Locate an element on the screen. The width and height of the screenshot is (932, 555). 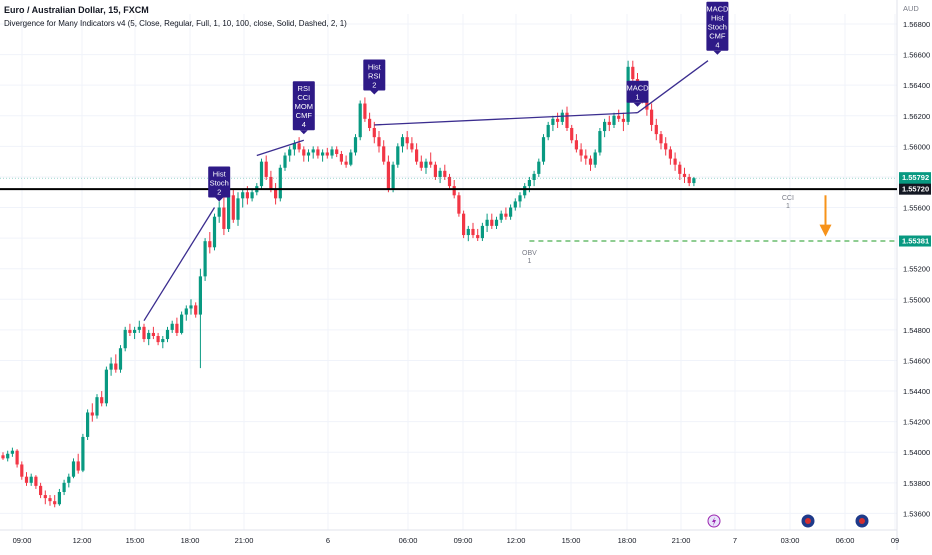
price-tick-label: 1.53600 is located at coordinates (916, 513).